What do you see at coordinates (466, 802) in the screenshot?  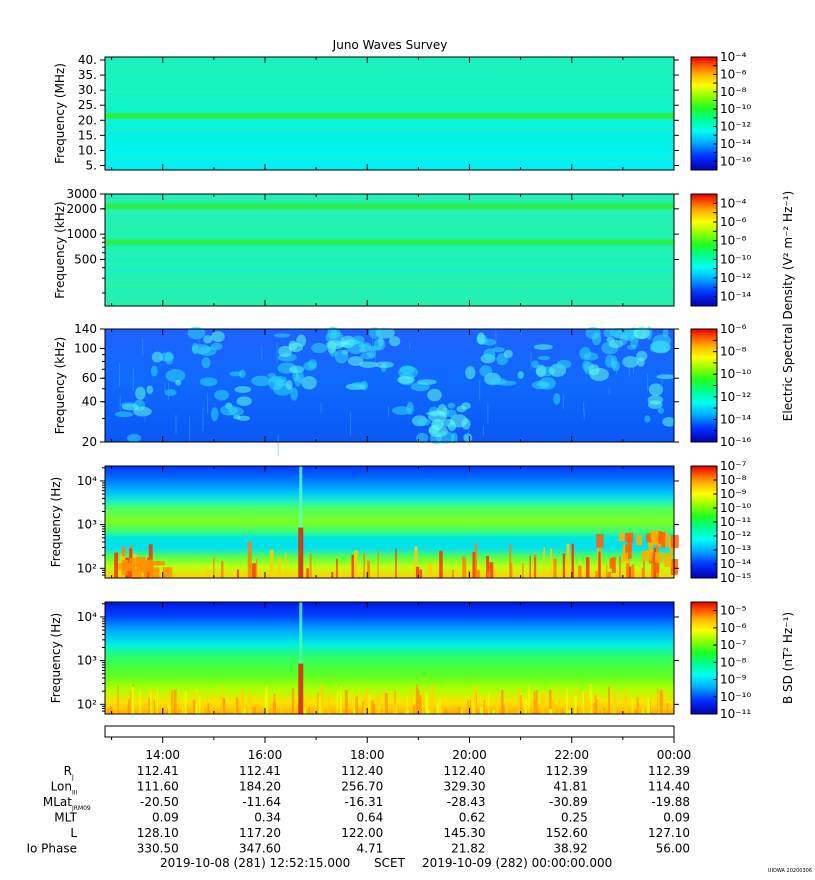 I see `ephemeris-value-3-4: -28.43` at bounding box center [466, 802].